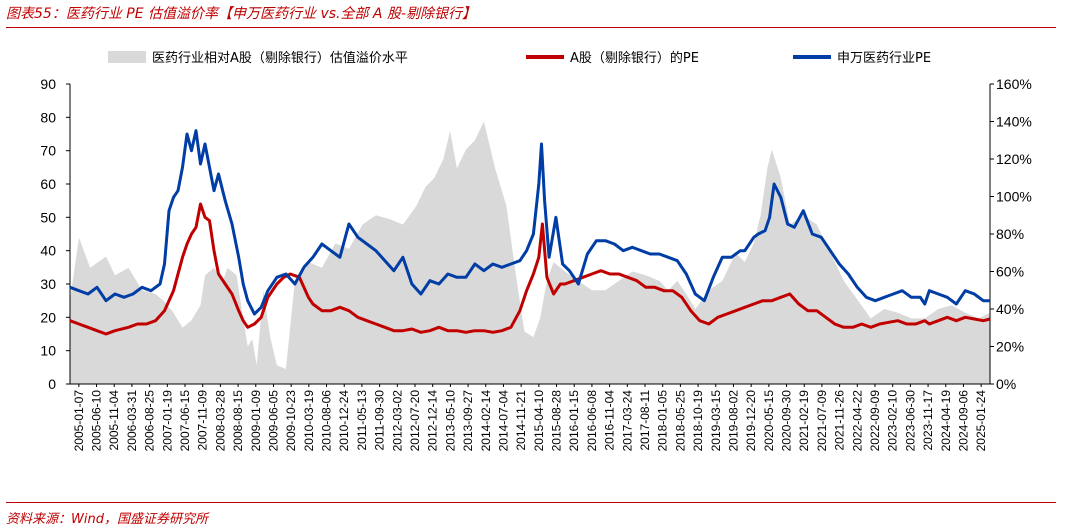 The image size is (1065, 531). I want to click on left-tick-label: 30, so click(48, 284).